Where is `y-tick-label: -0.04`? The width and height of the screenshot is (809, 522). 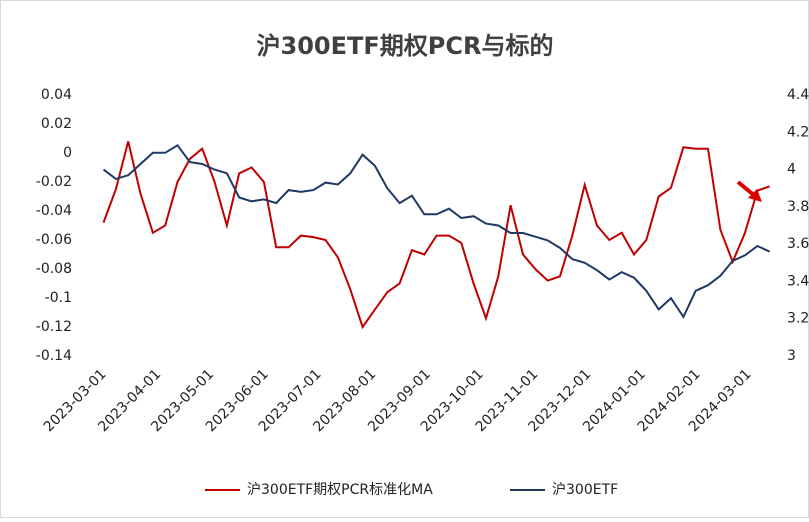 y-tick-label: -0.04 is located at coordinates (54, 211).